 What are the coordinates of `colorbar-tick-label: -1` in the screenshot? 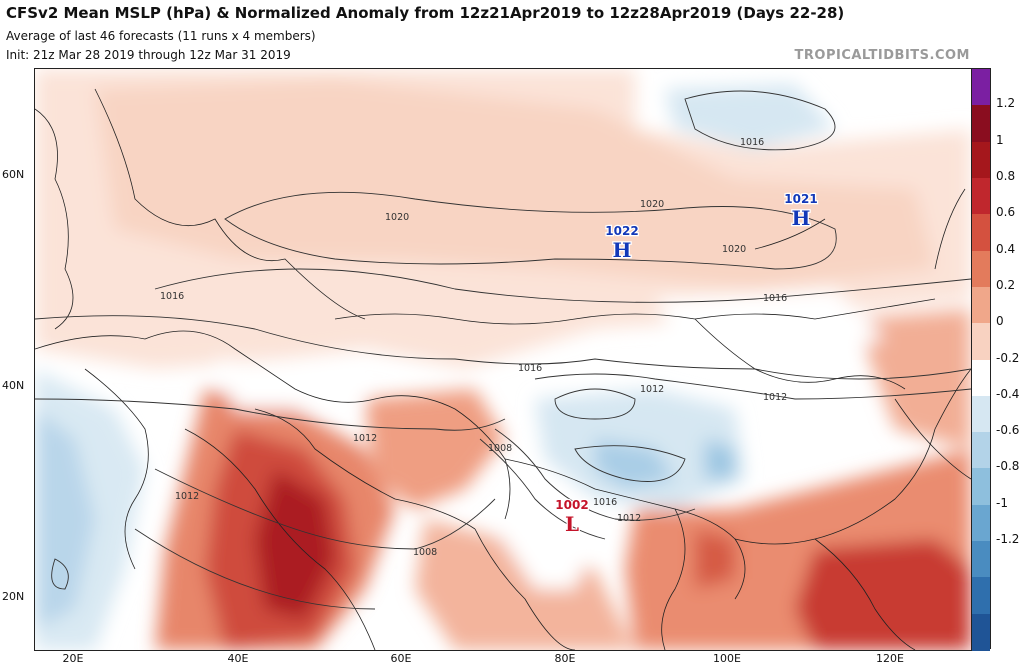 It's located at (1002, 502).